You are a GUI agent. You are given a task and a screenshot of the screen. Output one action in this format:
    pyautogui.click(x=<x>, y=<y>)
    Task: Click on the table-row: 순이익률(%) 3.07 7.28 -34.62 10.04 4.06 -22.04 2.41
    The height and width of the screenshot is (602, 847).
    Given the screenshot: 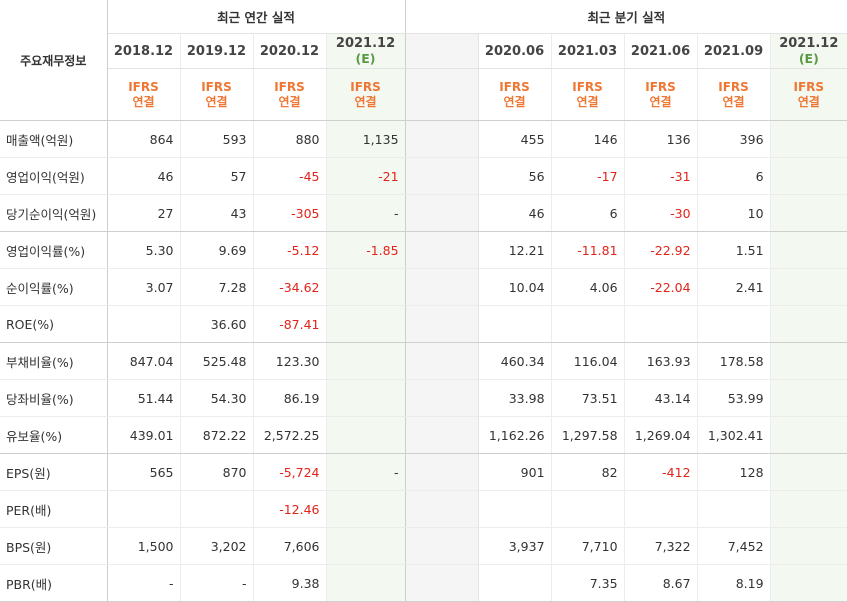 What is the action you would take?
    pyautogui.click(x=423, y=287)
    